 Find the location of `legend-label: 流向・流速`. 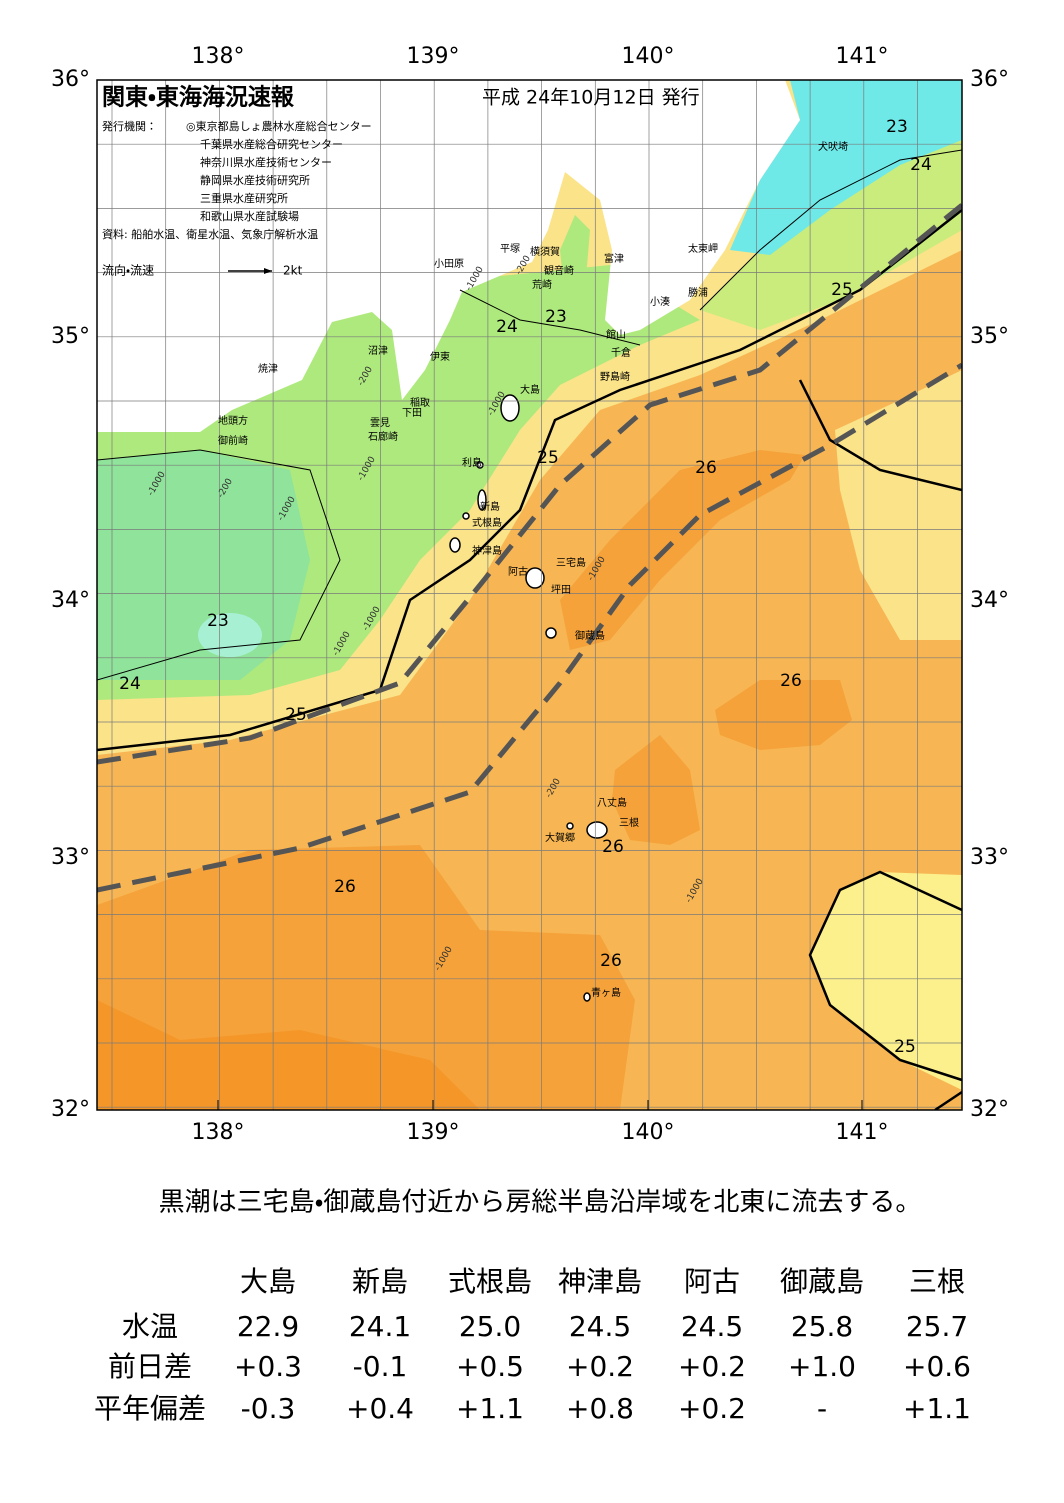

legend-label: 流向・流速 is located at coordinates (128, 270).